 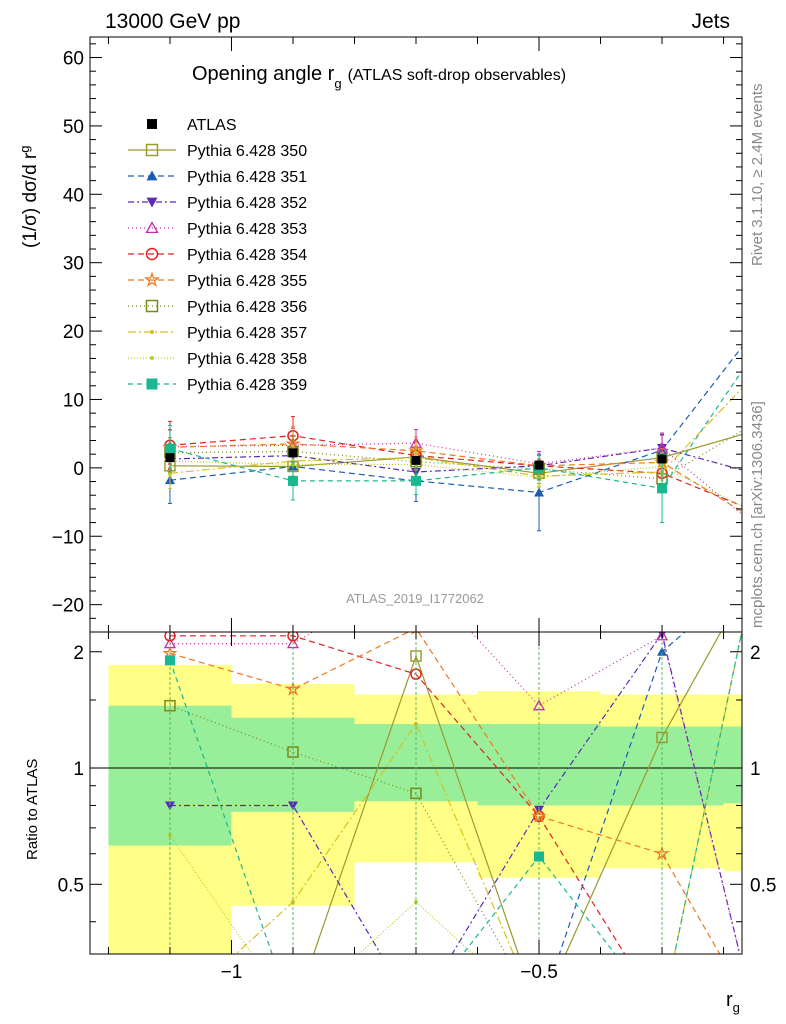 I want to click on legend-entry-1: Pythia 6.428 350, so click(x=217, y=151).